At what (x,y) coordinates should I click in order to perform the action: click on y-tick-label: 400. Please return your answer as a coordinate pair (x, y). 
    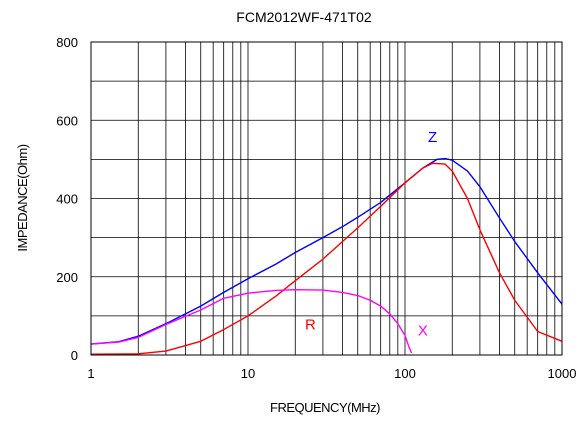
    Looking at the image, I should click on (67, 199).